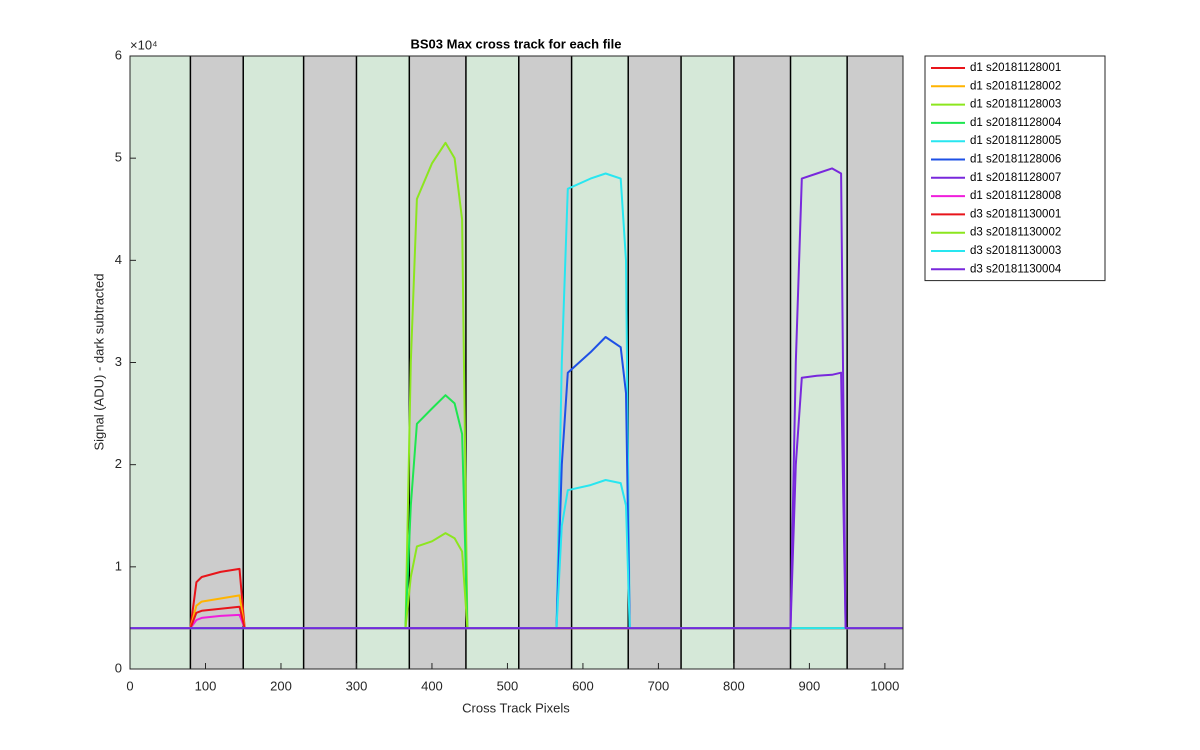 The image size is (1200, 750). Describe the element at coordinates (118, 361) in the screenshot. I see `y-tick-label: 3` at that location.